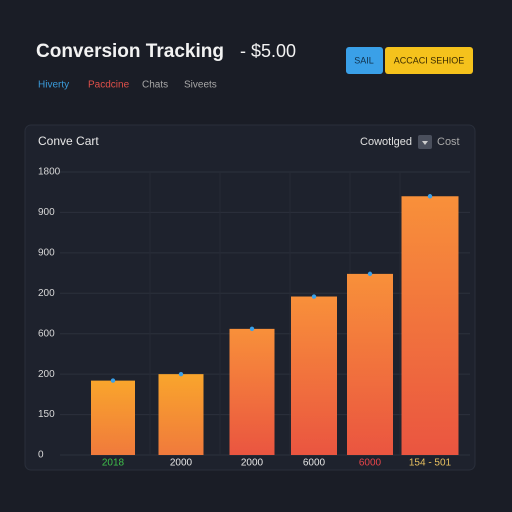 Image resolution: width=512 pixels, height=512 pixels. I want to click on x-tick-label: 2018, so click(113, 463).